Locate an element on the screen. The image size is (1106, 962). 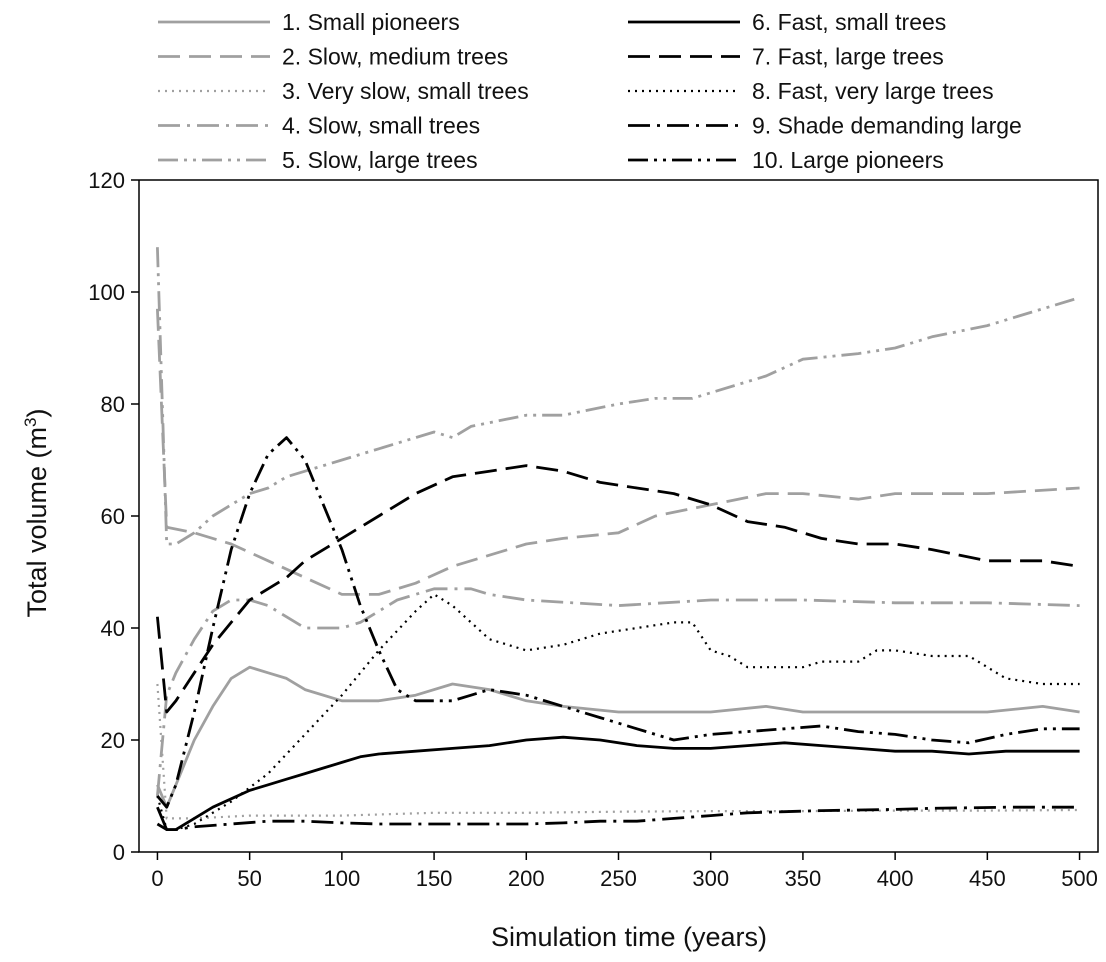
x-tick-label: 400 is located at coordinates (895, 878).